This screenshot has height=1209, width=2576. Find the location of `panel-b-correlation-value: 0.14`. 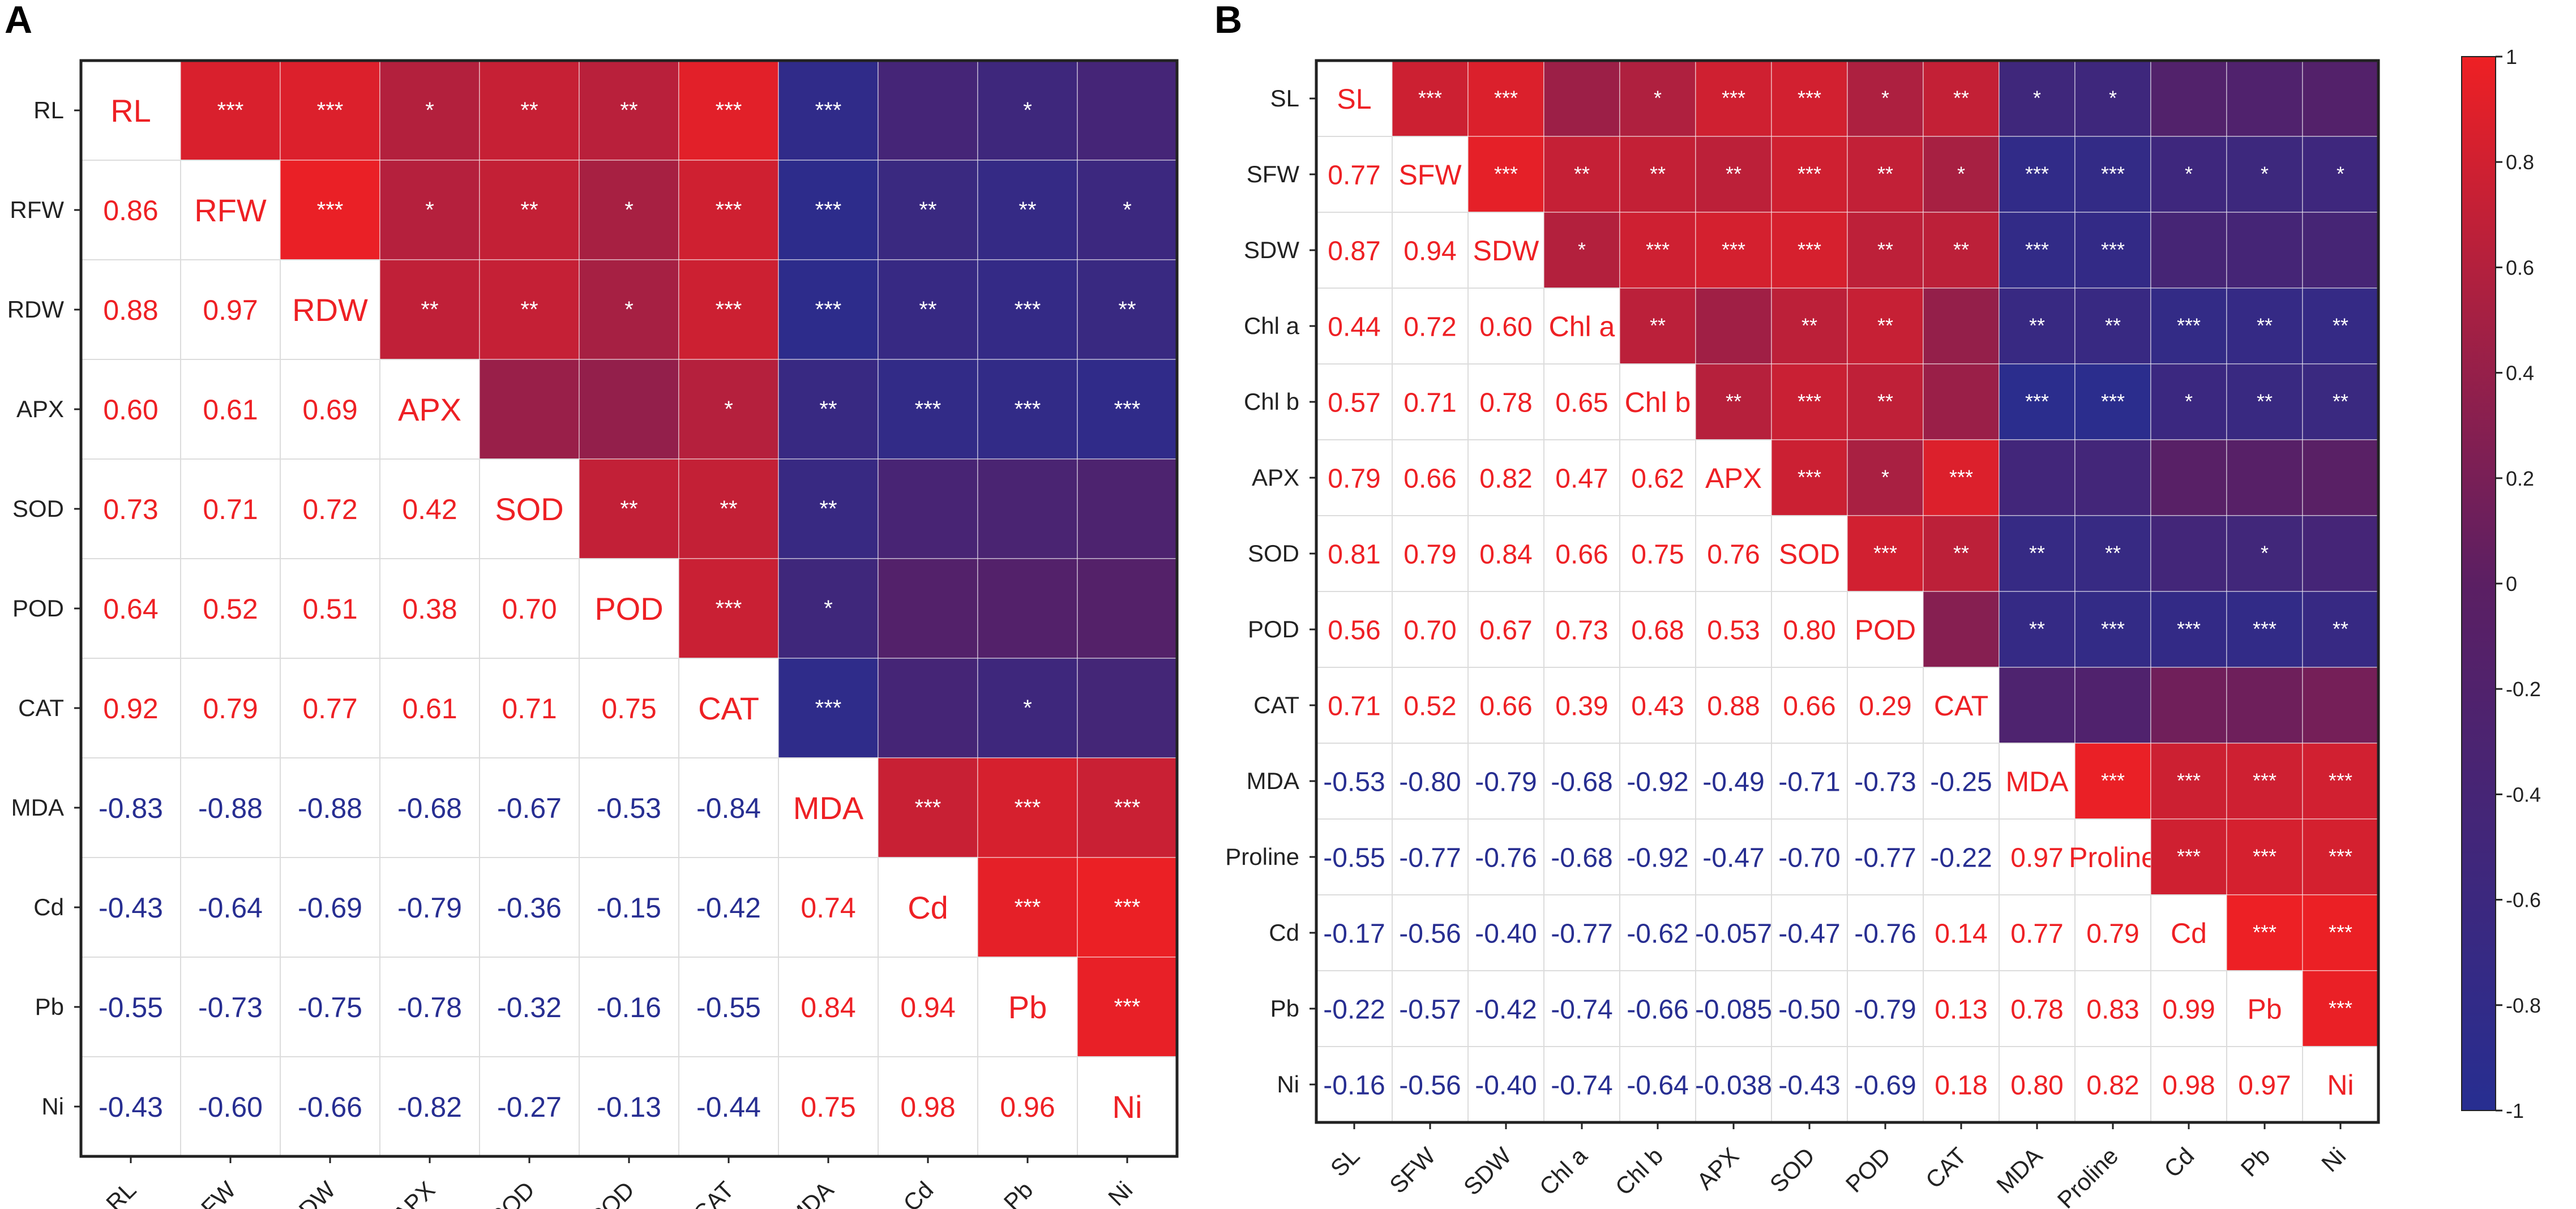

panel-b-correlation-value: 0.14 is located at coordinates (1961, 934).